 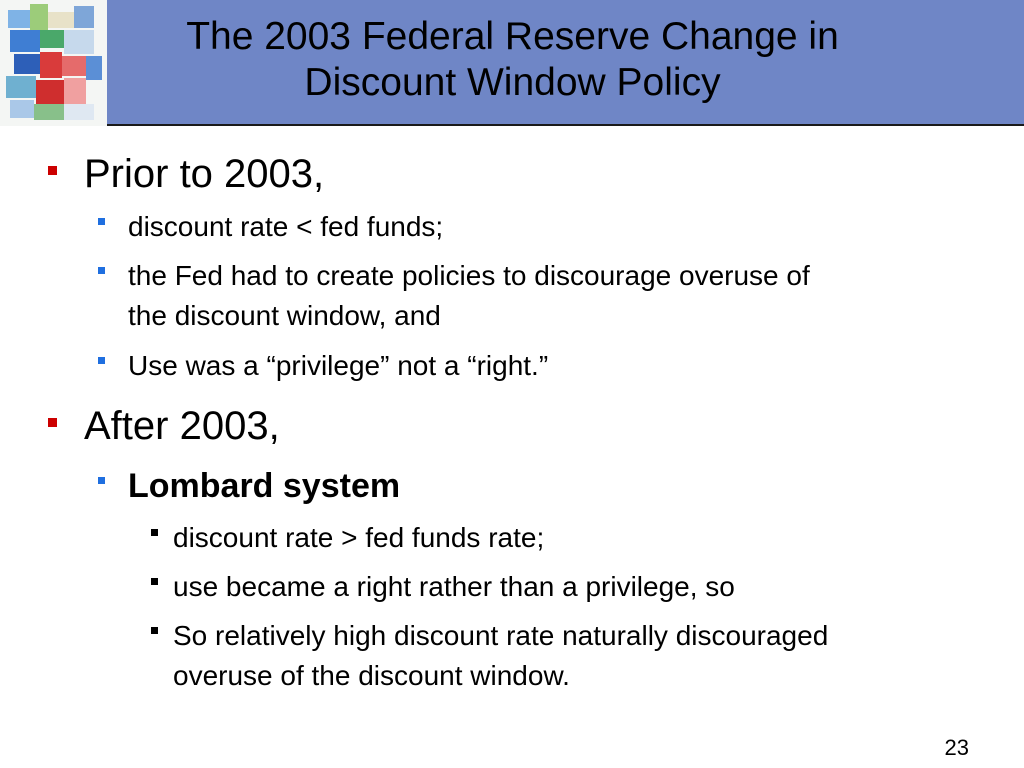 I want to click on sub-bullet-text-continued: the discount window, and, so click(x=284, y=315).